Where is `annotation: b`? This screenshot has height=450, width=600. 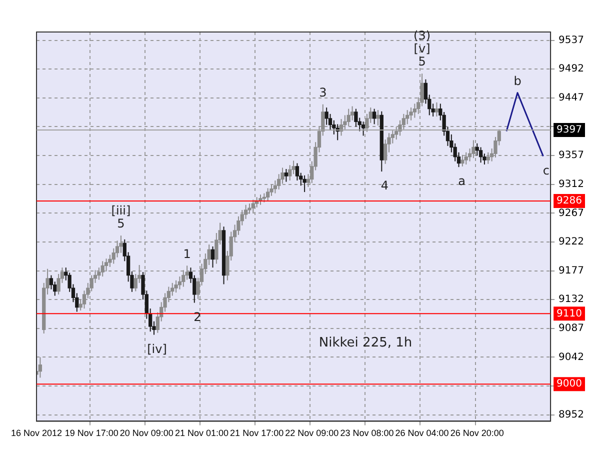 annotation: b is located at coordinates (518, 81).